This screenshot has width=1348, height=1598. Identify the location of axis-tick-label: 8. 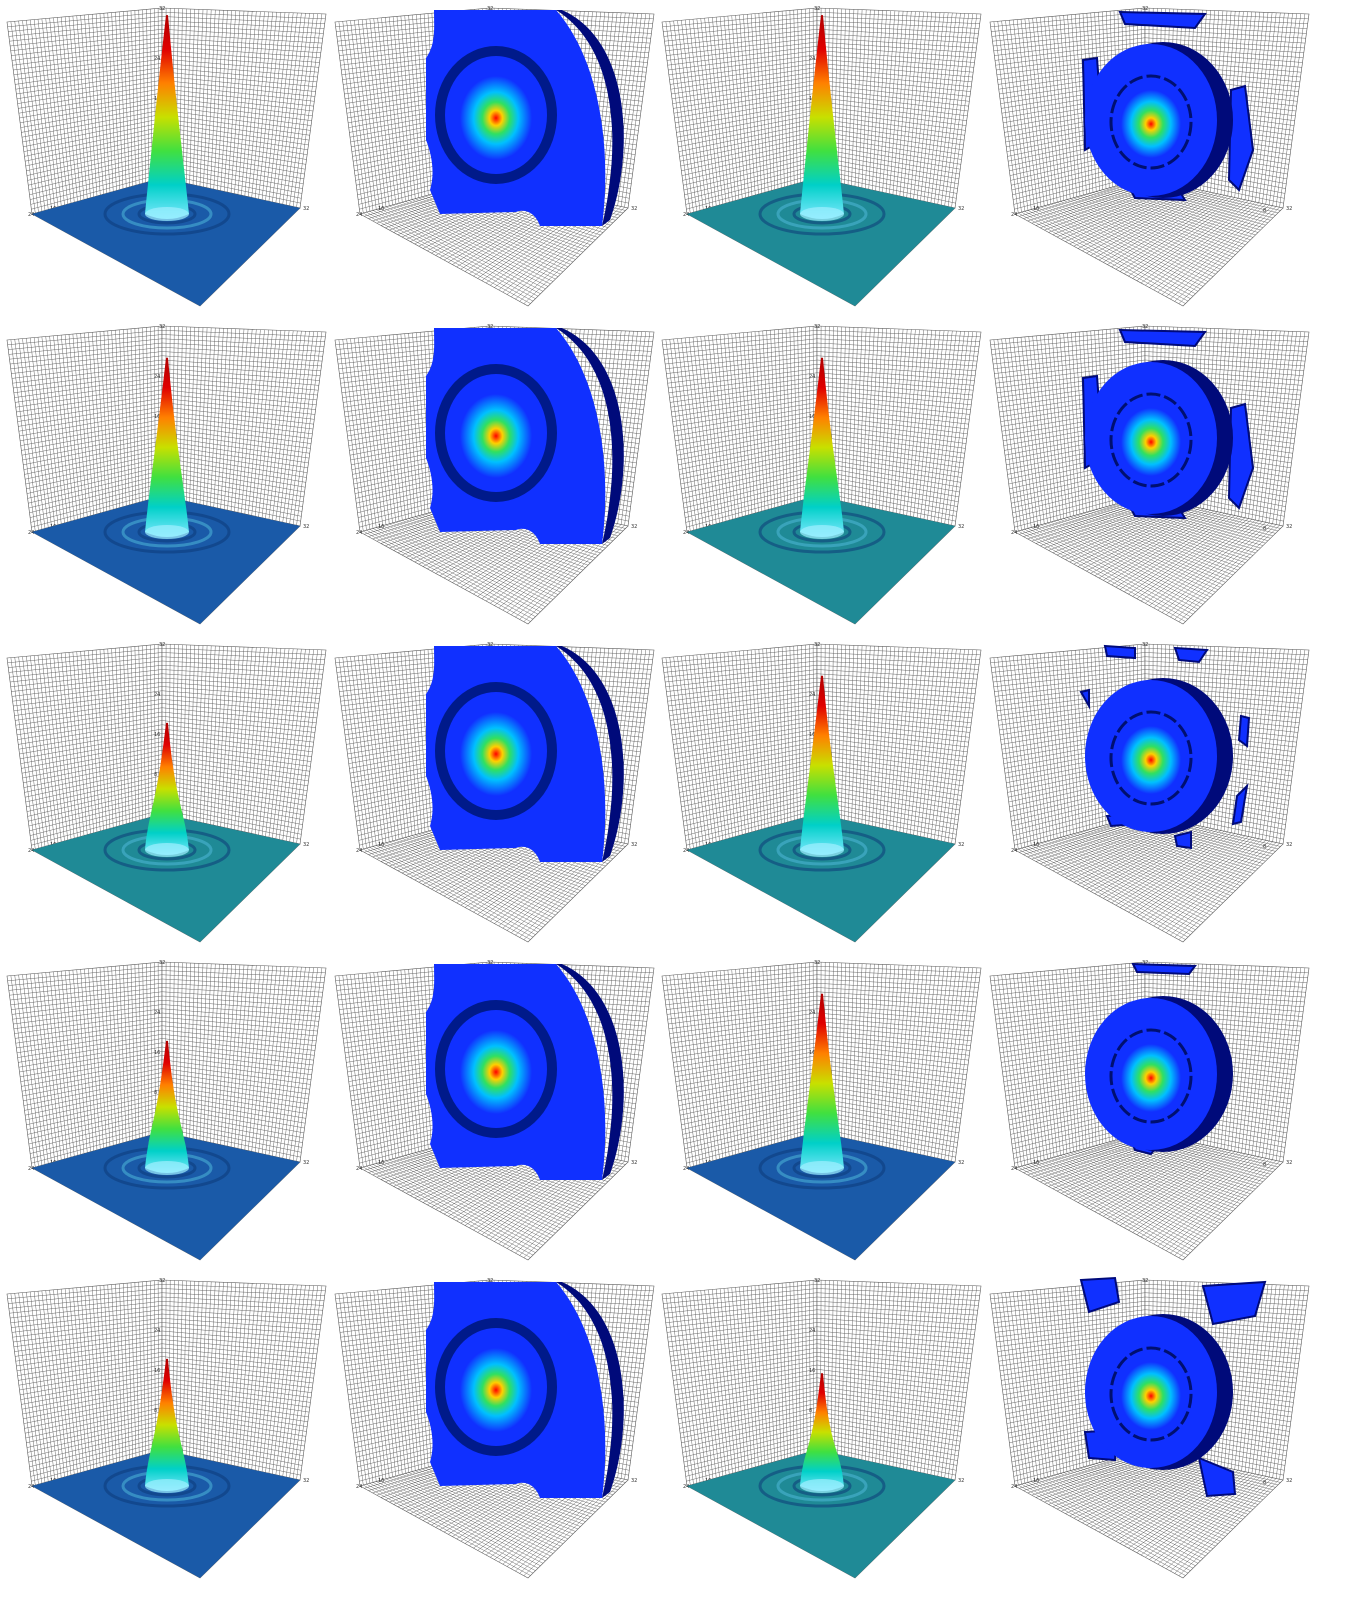
(1264, 1483).